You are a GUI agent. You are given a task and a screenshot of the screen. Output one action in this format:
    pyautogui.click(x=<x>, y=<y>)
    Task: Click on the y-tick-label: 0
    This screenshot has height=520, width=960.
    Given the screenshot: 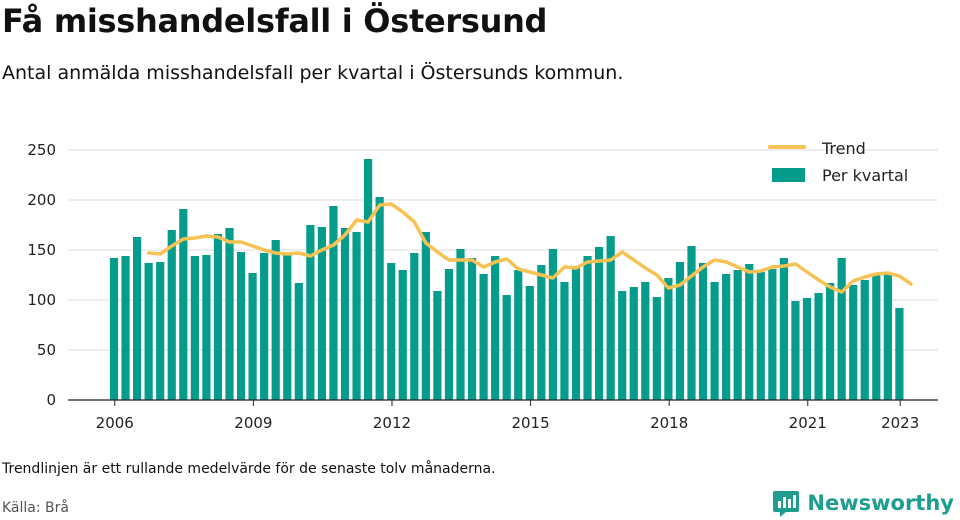 What is the action you would take?
    pyautogui.click(x=51, y=400)
    